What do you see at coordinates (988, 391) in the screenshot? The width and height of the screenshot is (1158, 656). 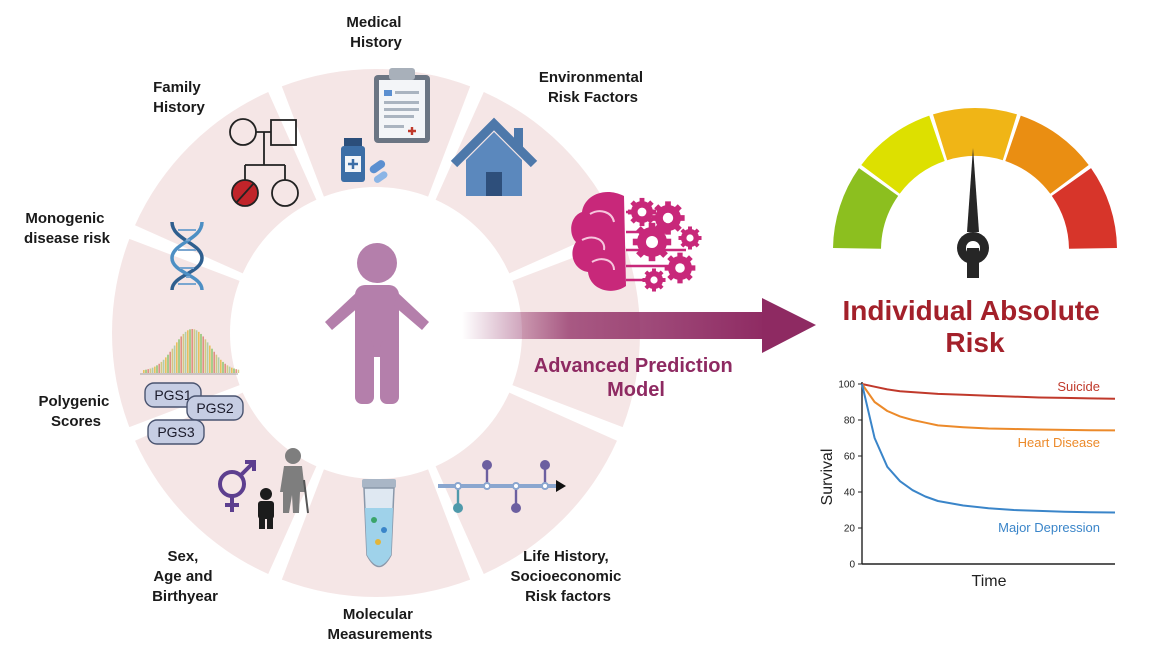 I see `suicide-line` at bounding box center [988, 391].